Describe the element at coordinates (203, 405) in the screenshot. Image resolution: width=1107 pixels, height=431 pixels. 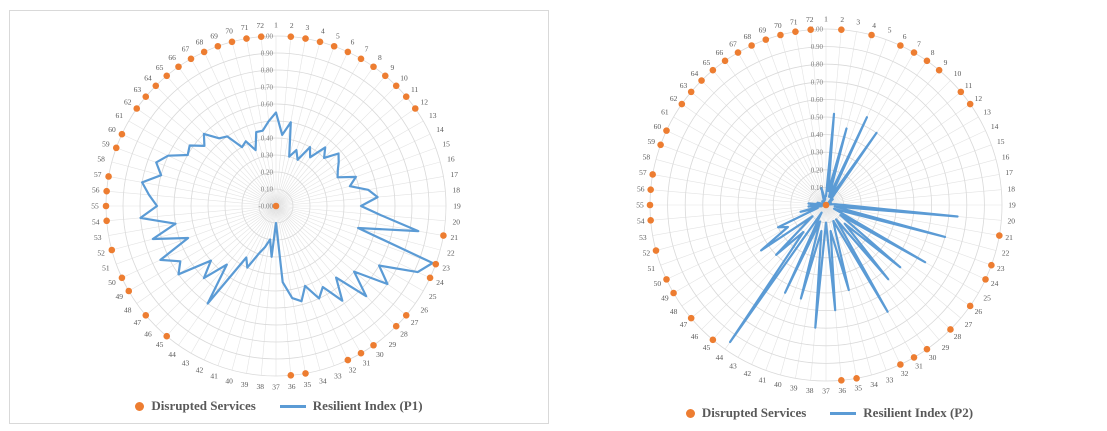
I see `legend-label: Disrupted Services` at that location.